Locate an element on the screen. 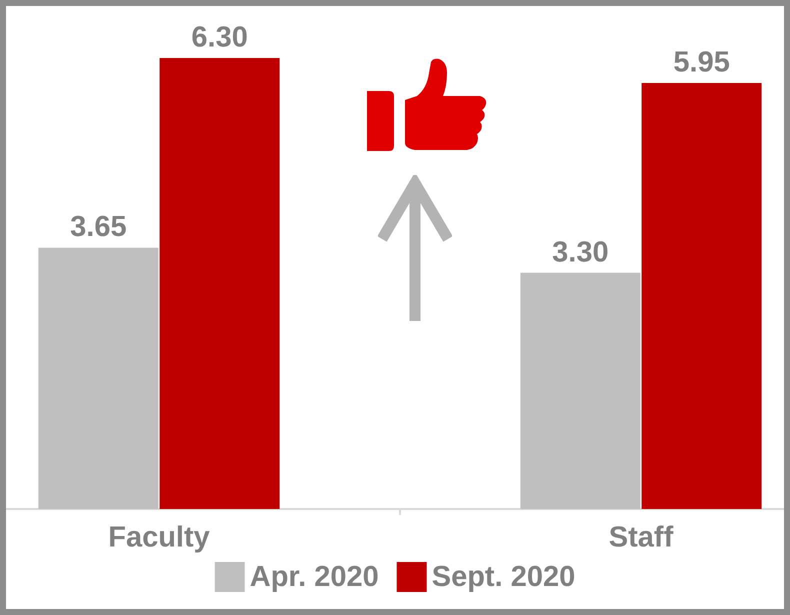  data-label: 3.65 is located at coordinates (98, 227).